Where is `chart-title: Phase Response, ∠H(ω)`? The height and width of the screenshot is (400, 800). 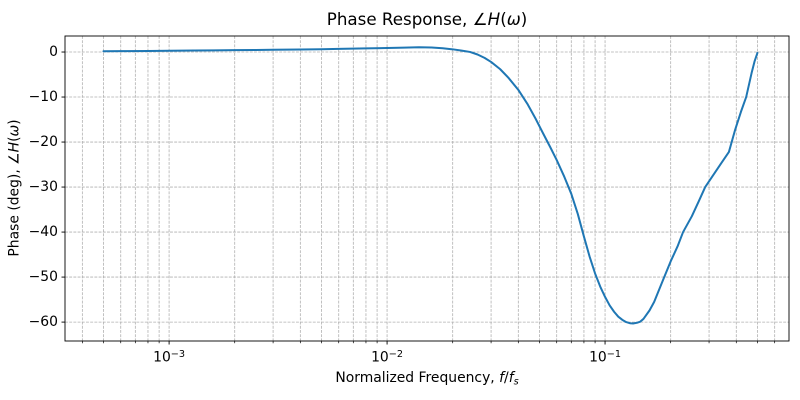
chart-title: Phase Response, ∠H(ω) is located at coordinates (427, 19).